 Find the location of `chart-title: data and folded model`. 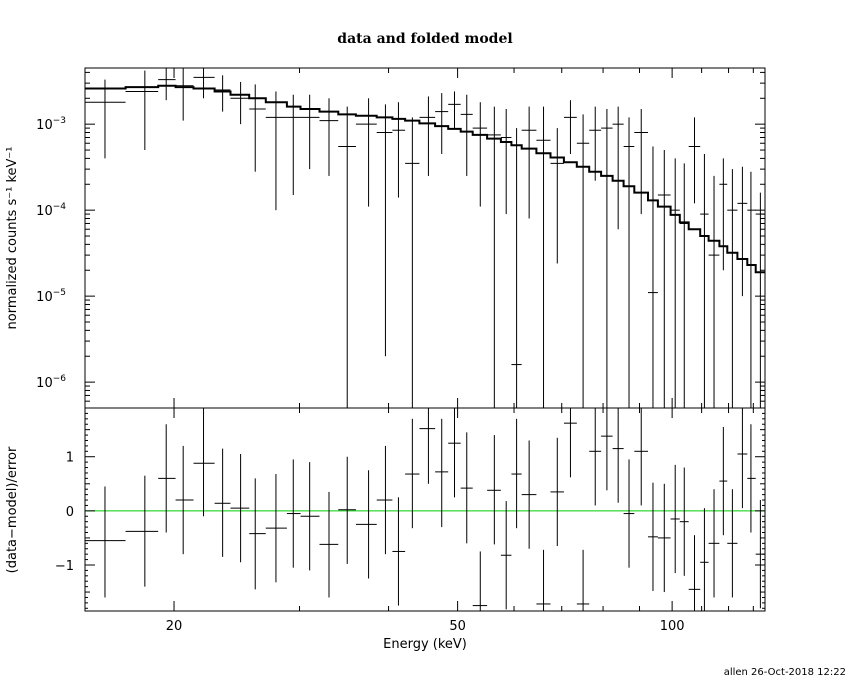

chart-title: data and folded model is located at coordinates (424, 39).